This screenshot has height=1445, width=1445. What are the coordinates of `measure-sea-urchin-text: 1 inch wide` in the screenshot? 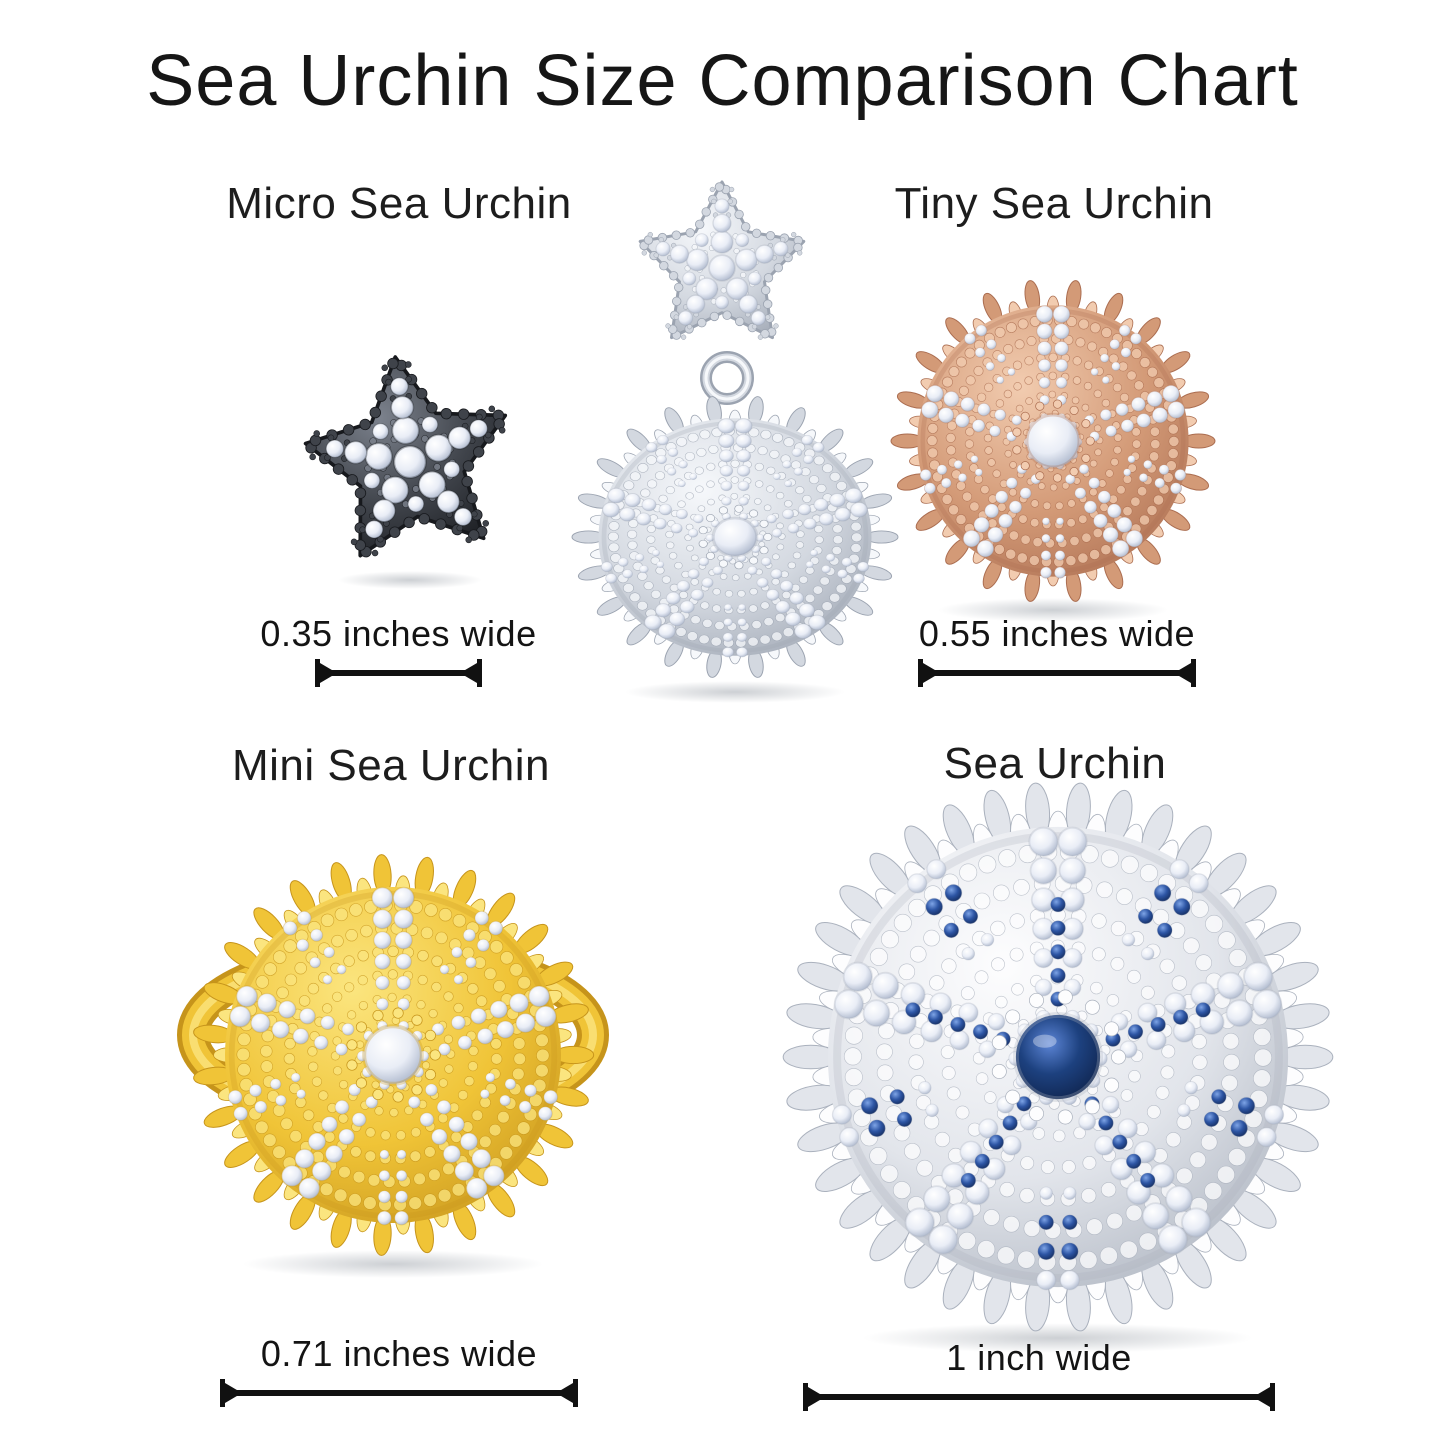 It's located at (1039, 1357).